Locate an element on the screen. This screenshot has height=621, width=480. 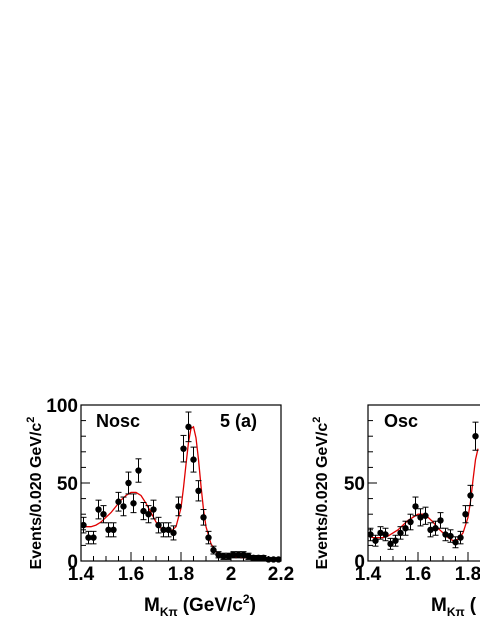
x-tick-label: 2.2 is located at coordinates (281, 574).